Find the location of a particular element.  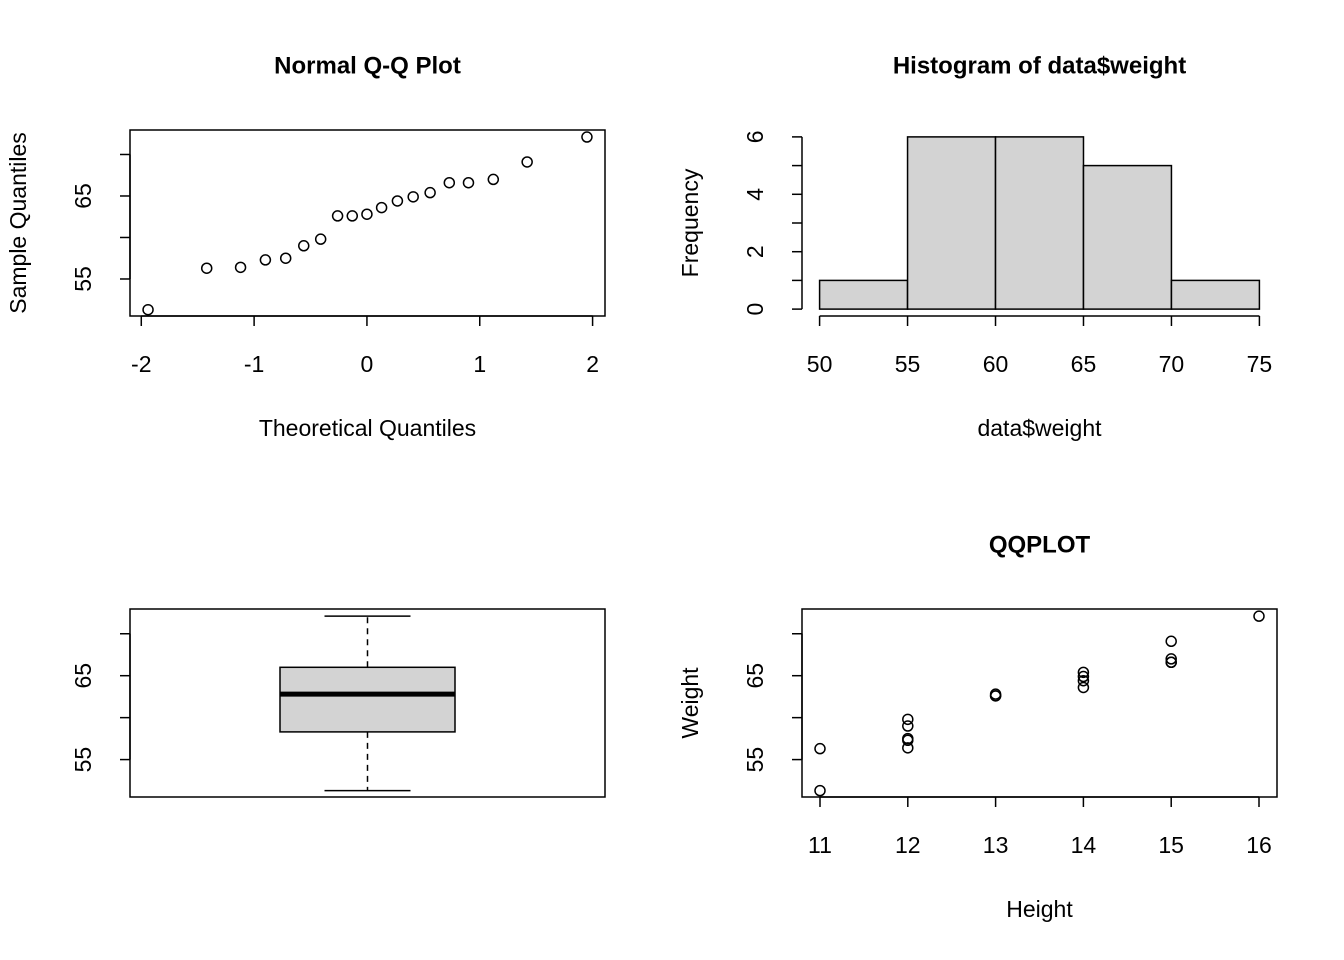

x-tick-label: 60 is located at coordinates (996, 364).